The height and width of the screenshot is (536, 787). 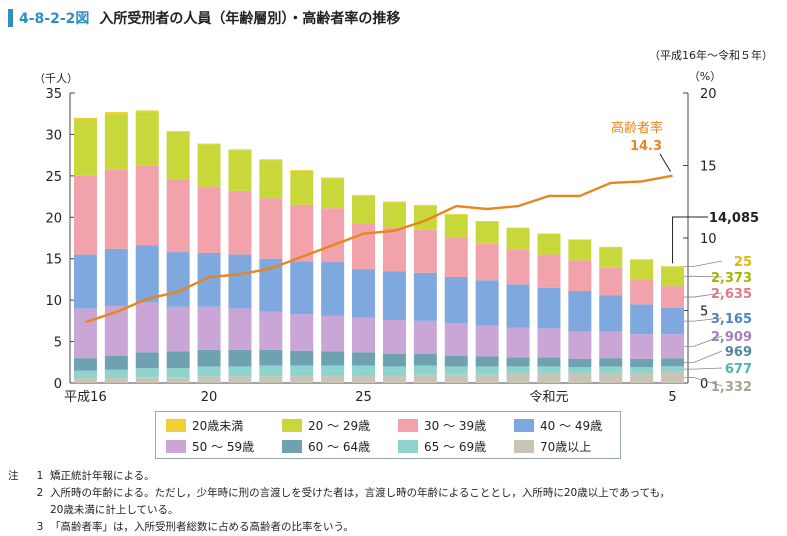 I want to click on legend-item: 40 ～ 49歳, so click(x=558, y=425).